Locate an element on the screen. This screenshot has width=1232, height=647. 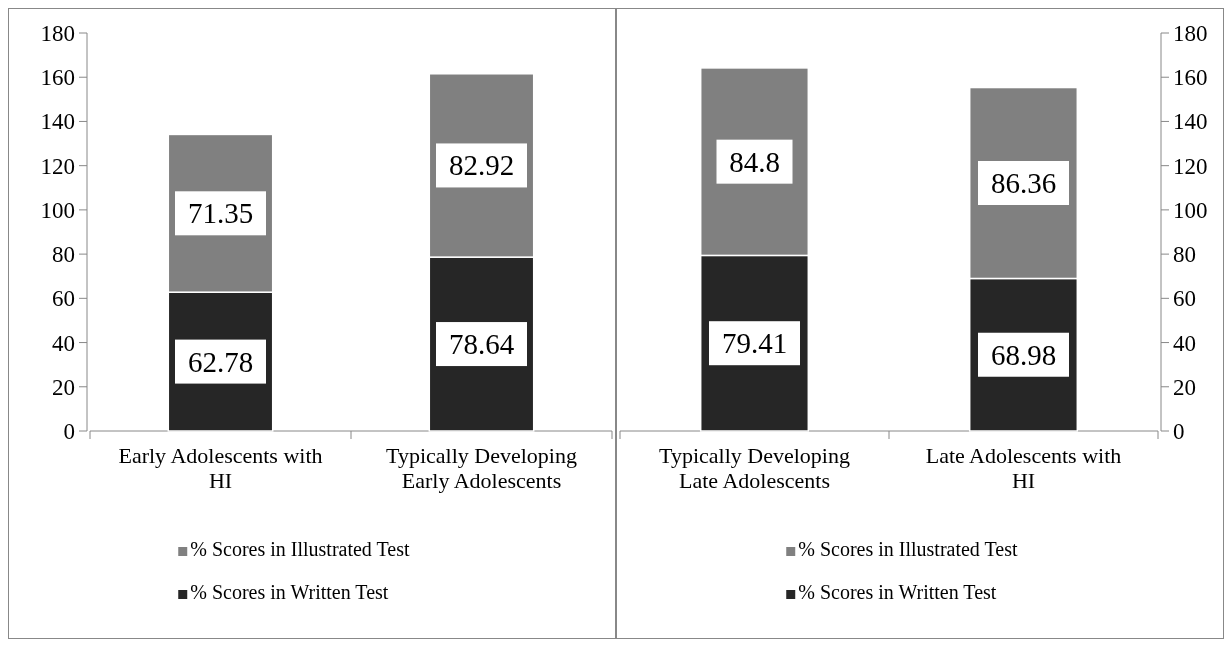
data-label: 82.92 is located at coordinates (481, 165).